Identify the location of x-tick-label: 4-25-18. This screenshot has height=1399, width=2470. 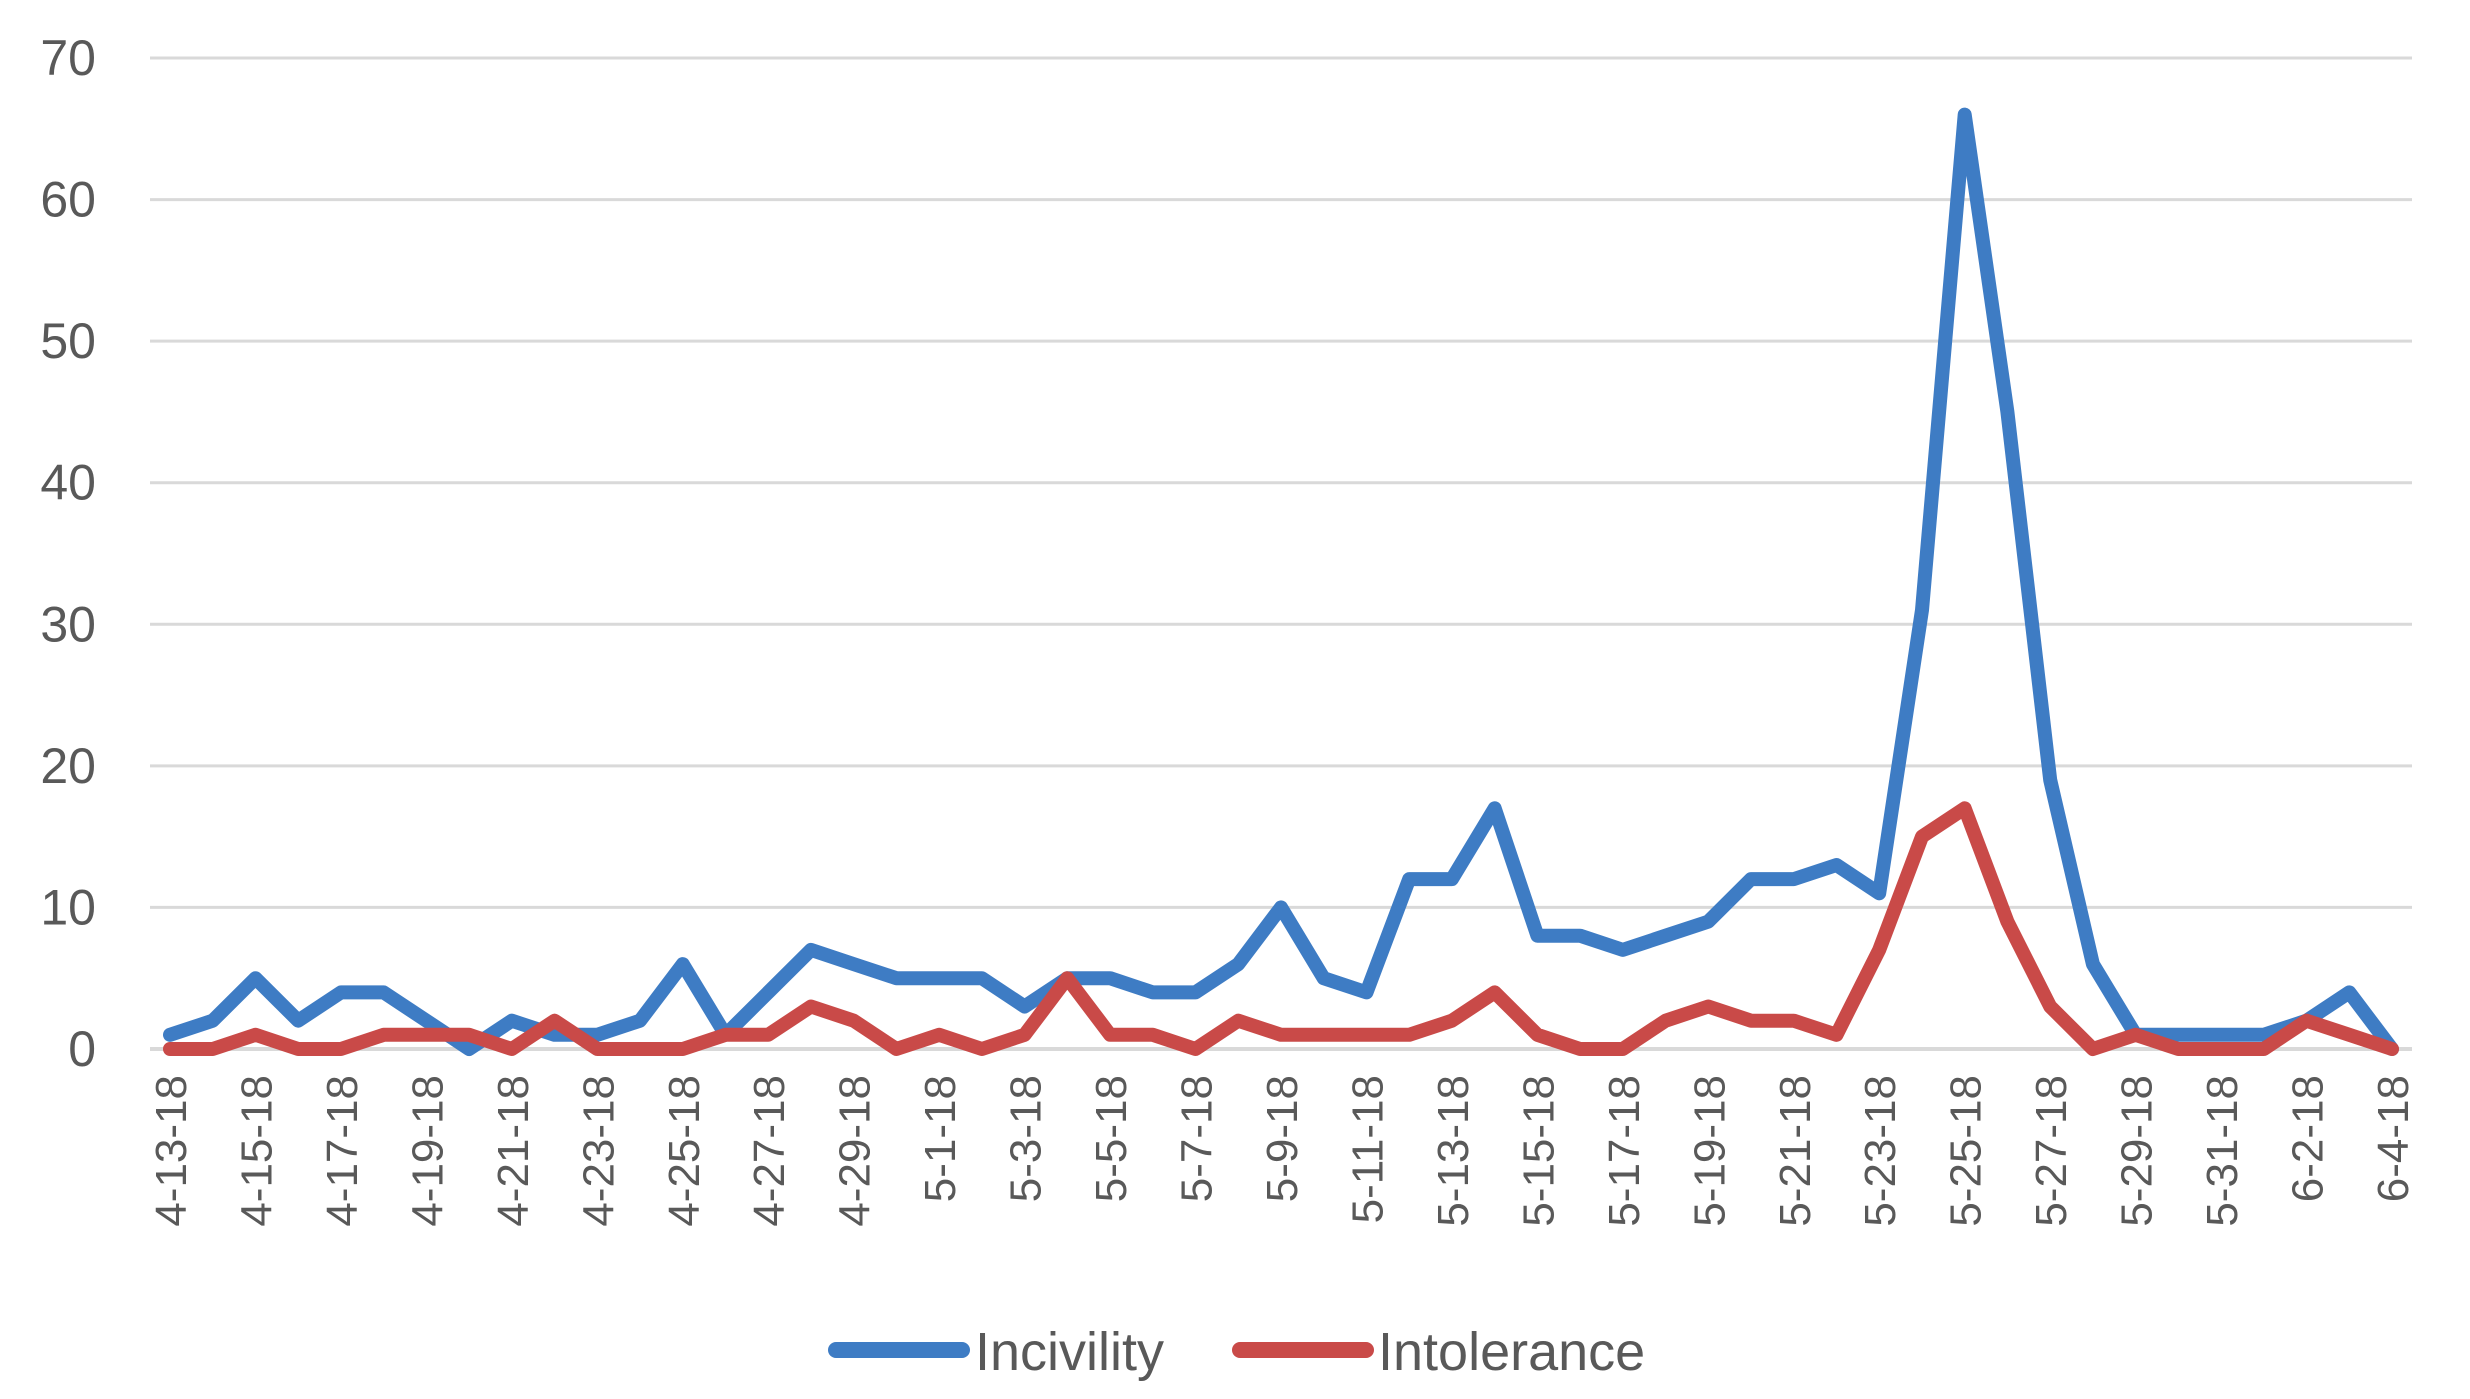
(684, 1151).